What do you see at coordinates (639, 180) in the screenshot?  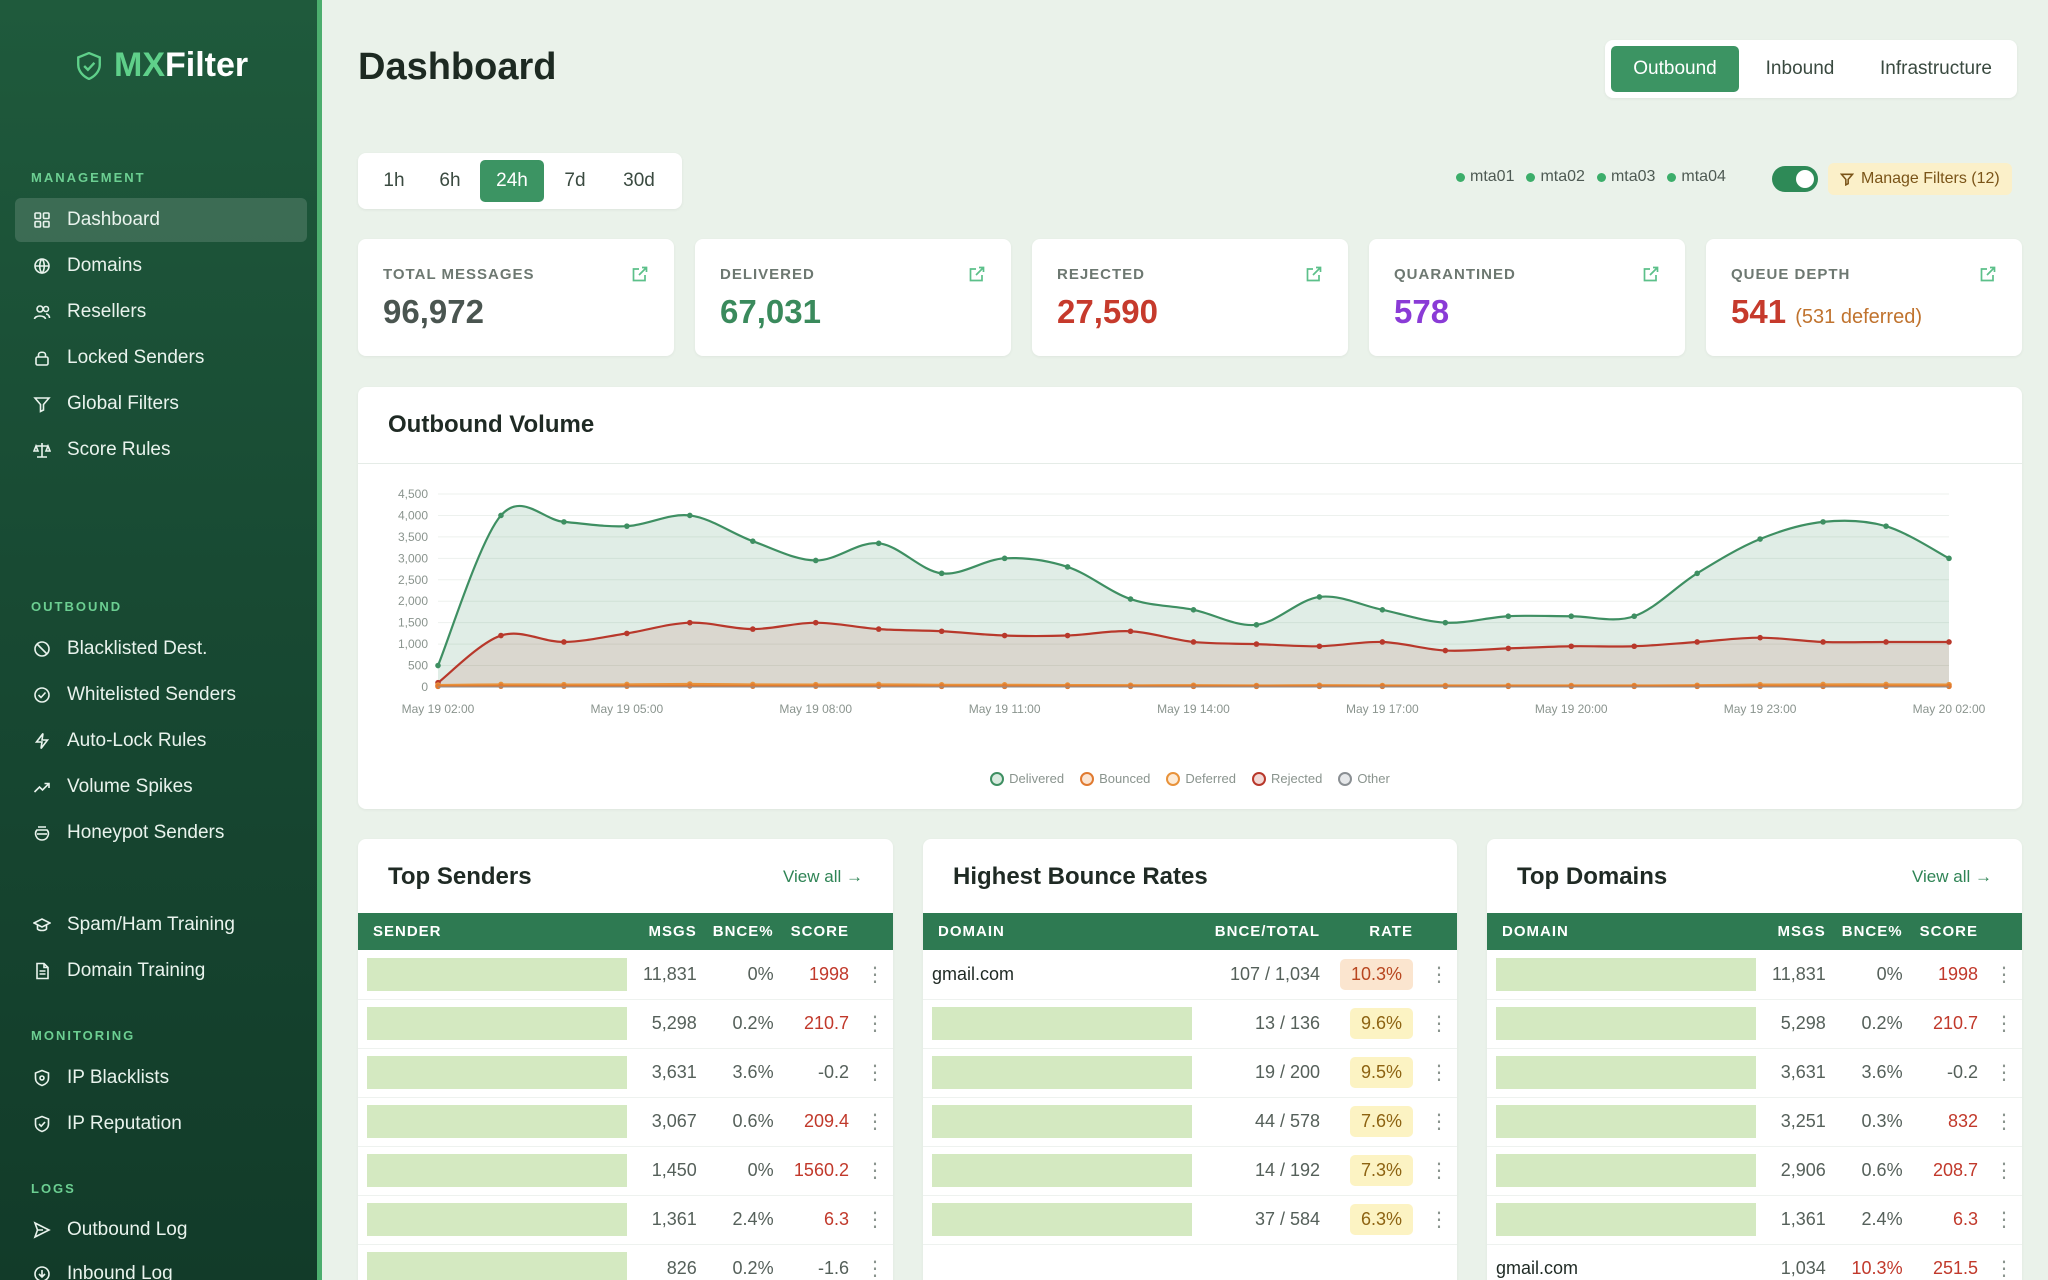 I see `range-30d: 30d` at bounding box center [639, 180].